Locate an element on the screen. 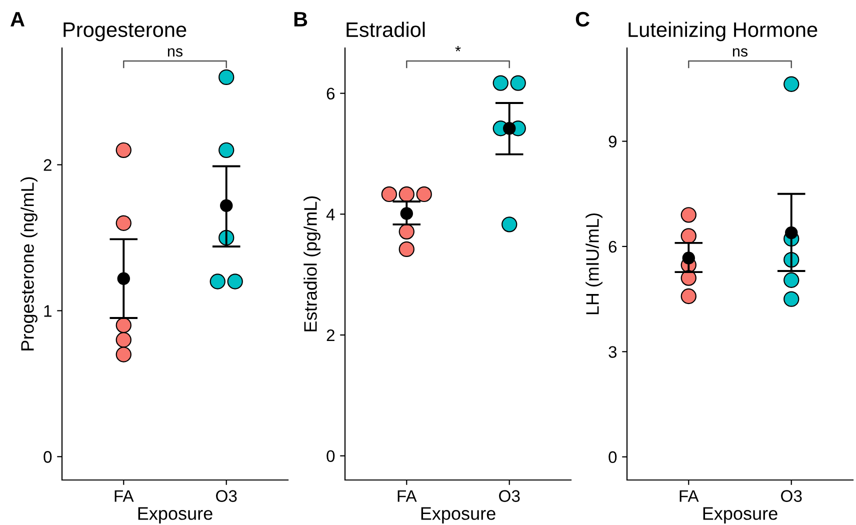 The image size is (856, 525). text: C is located at coordinates (583, 19).